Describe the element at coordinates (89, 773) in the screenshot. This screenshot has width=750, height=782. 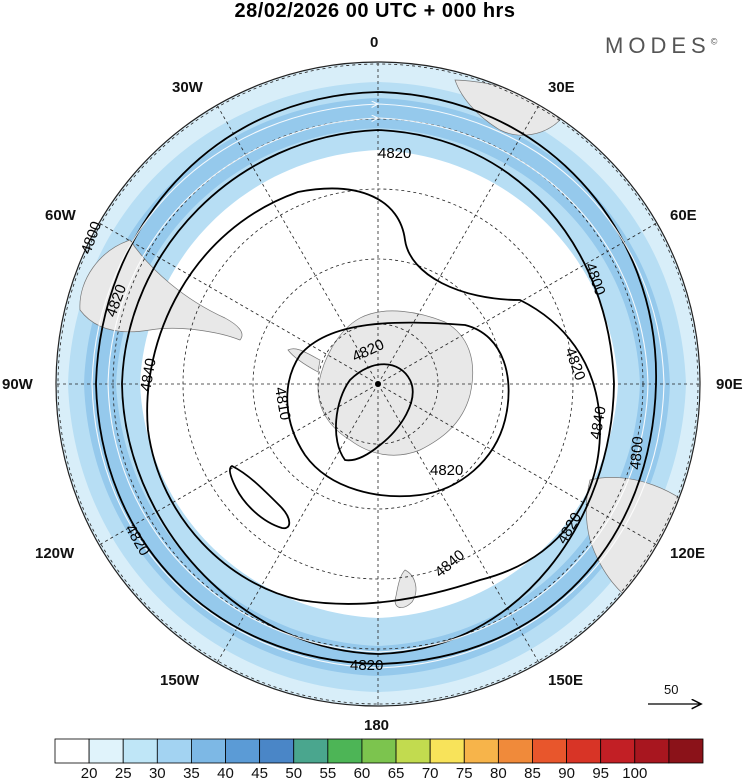
I see `colorbar-tick-label: 20` at that location.